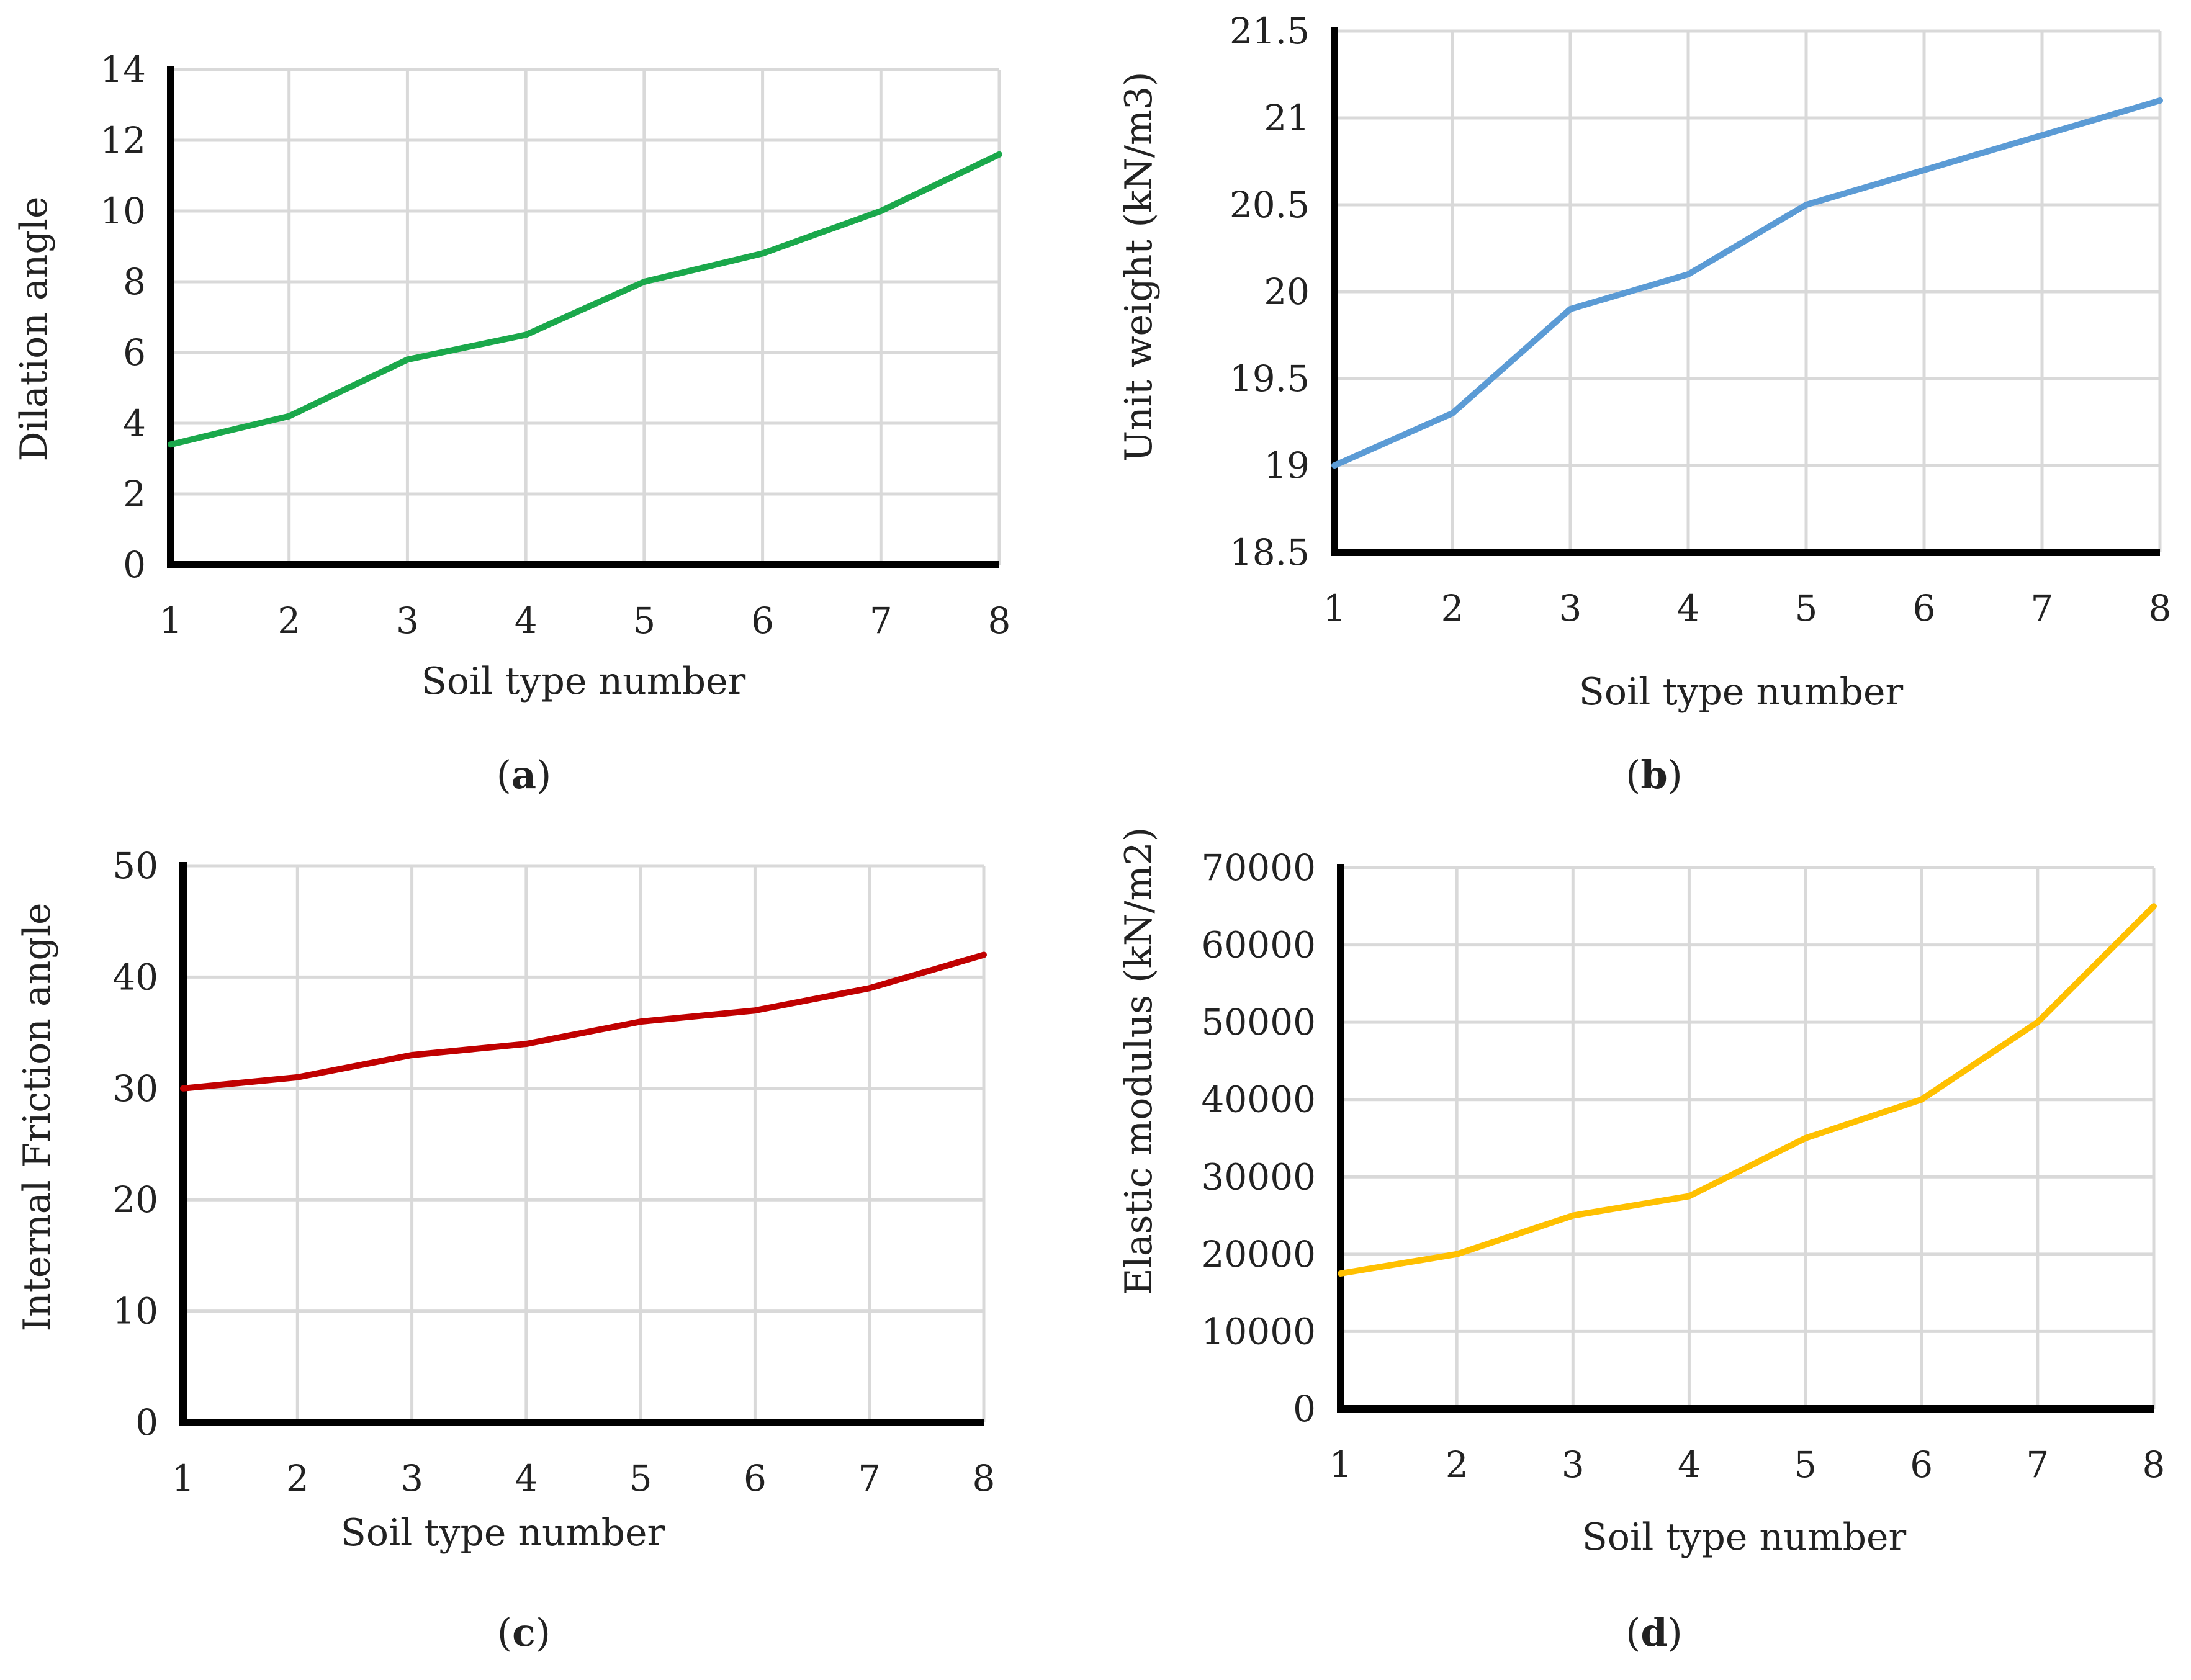 The image size is (2191, 1680). What do you see at coordinates (123, 317) in the screenshot?
I see `y-tick-labels-a: 0 2 4 6 8 10 12 14` at bounding box center [123, 317].